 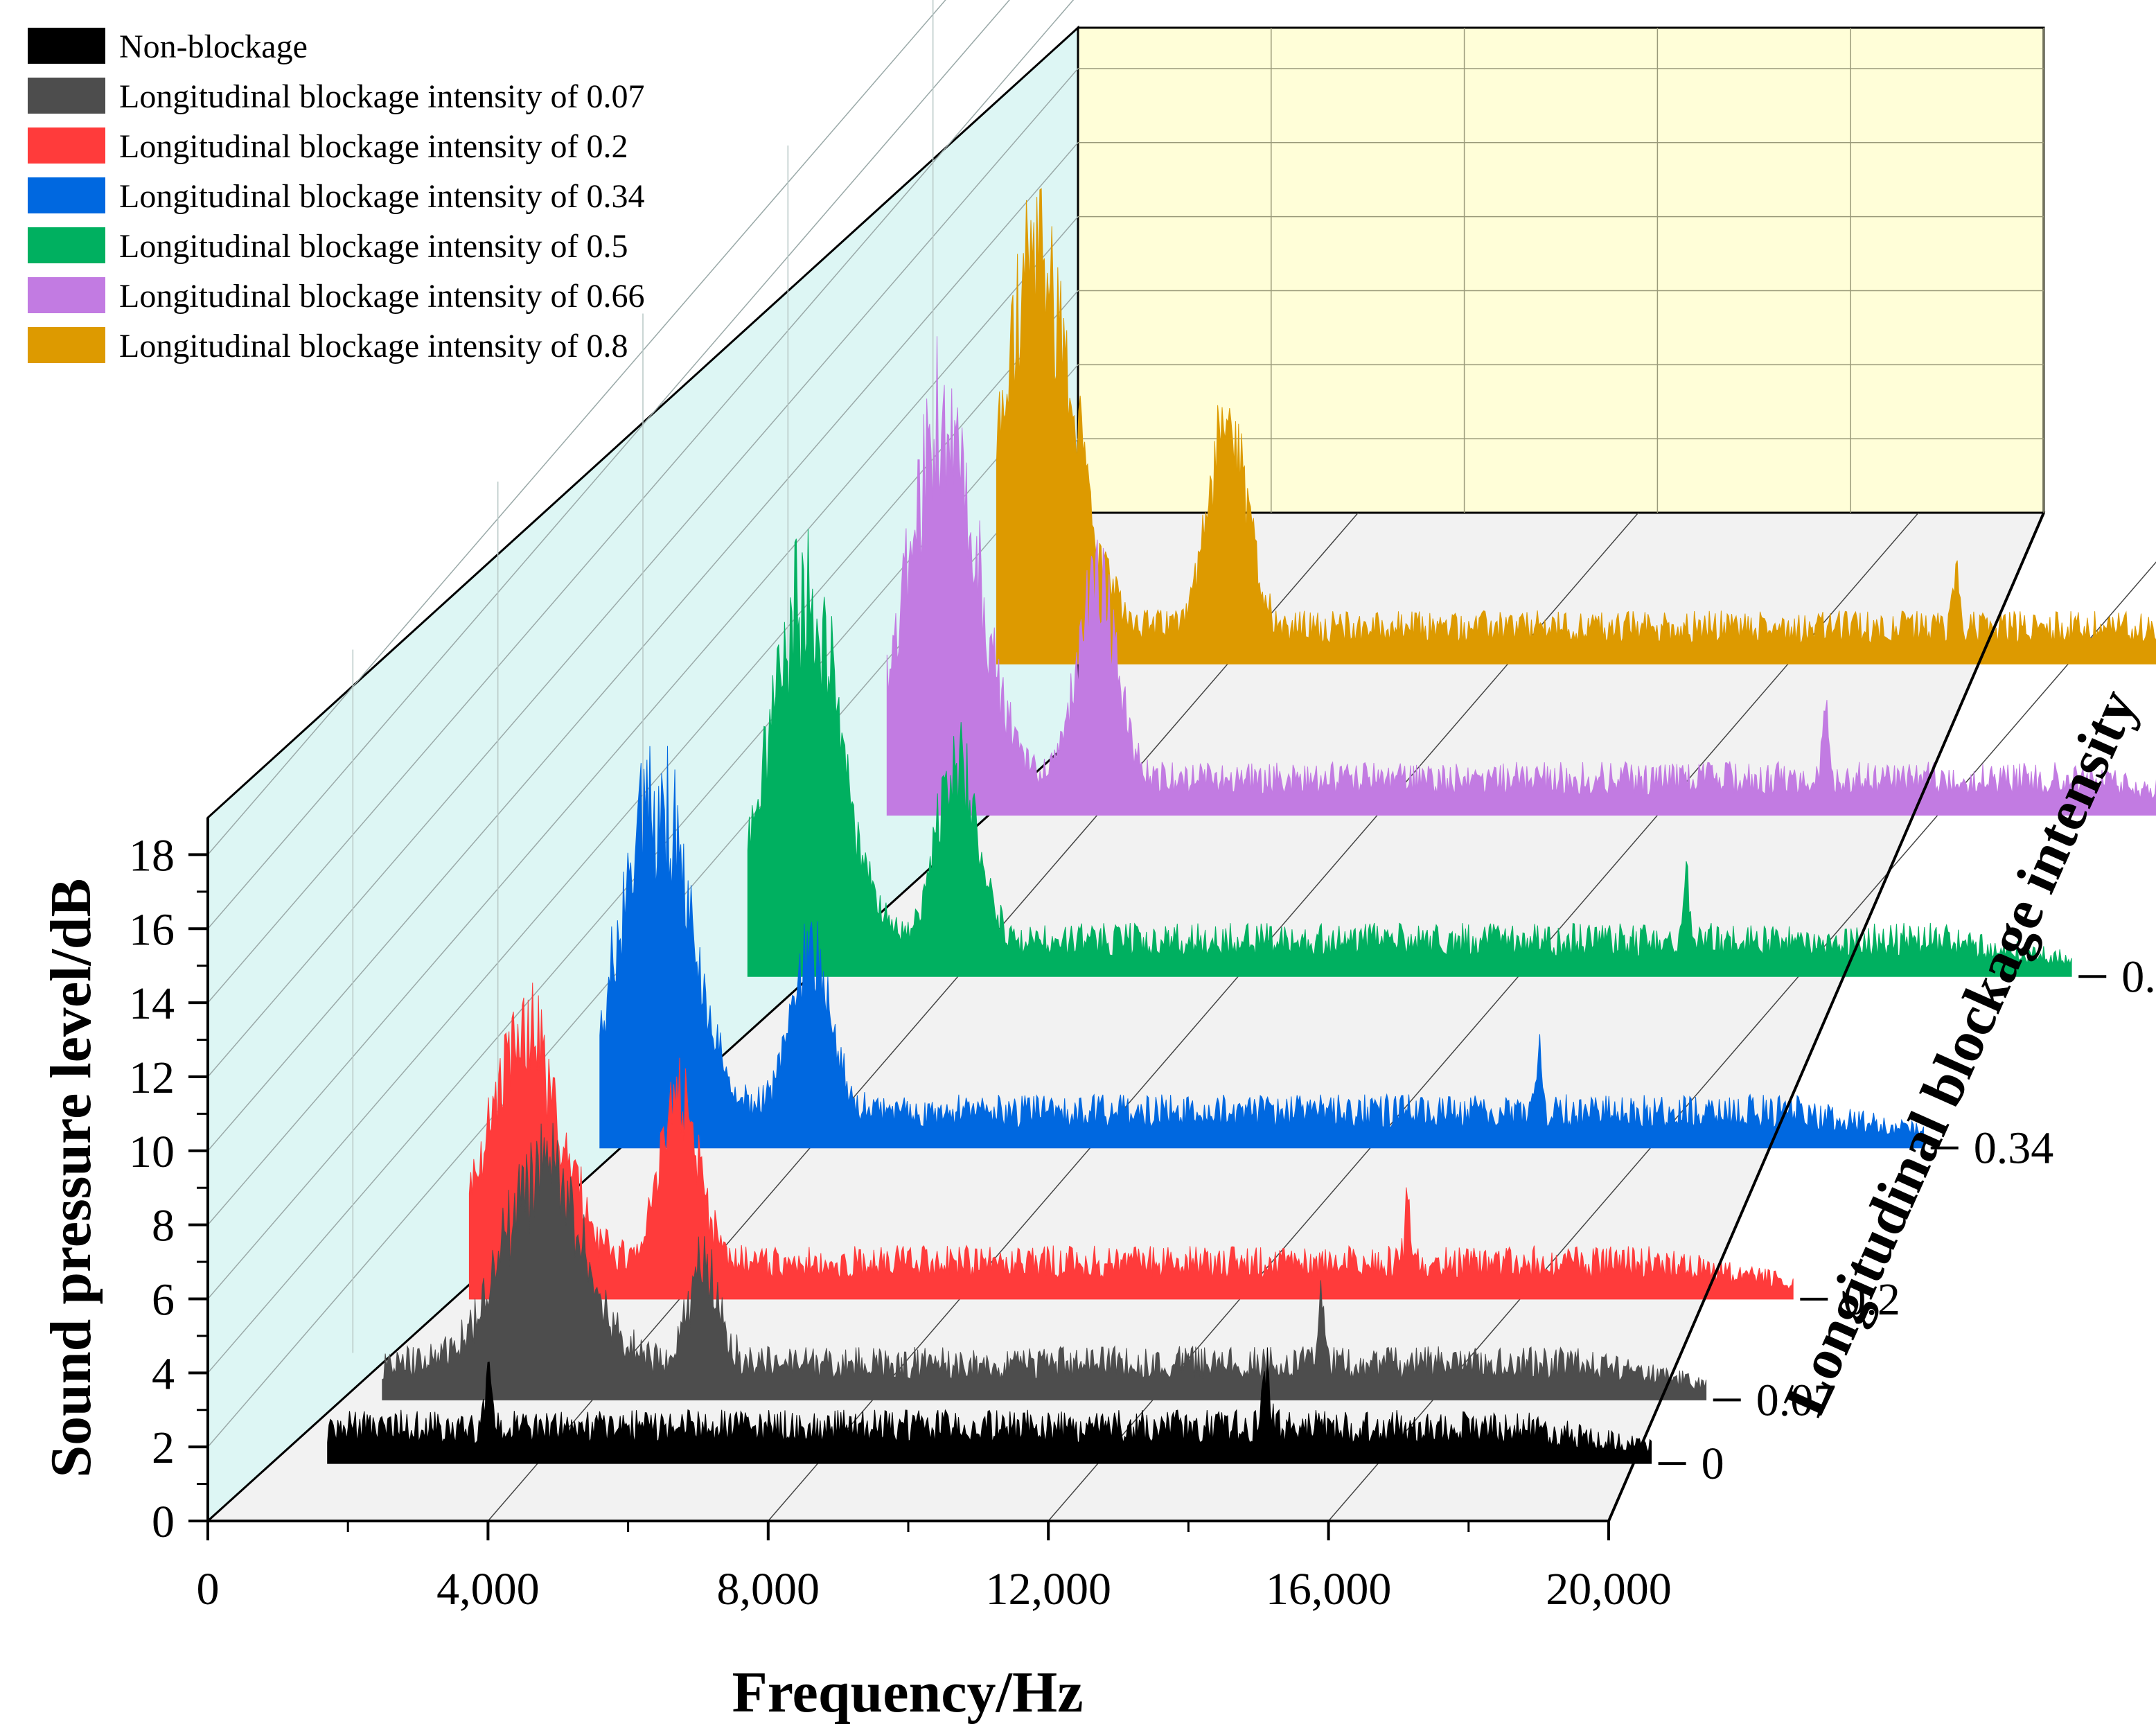 What do you see at coordinates (2138, 977) in the screenshot?
I see `z-tick-label: 0.5` at bounding box center [2138, 977].